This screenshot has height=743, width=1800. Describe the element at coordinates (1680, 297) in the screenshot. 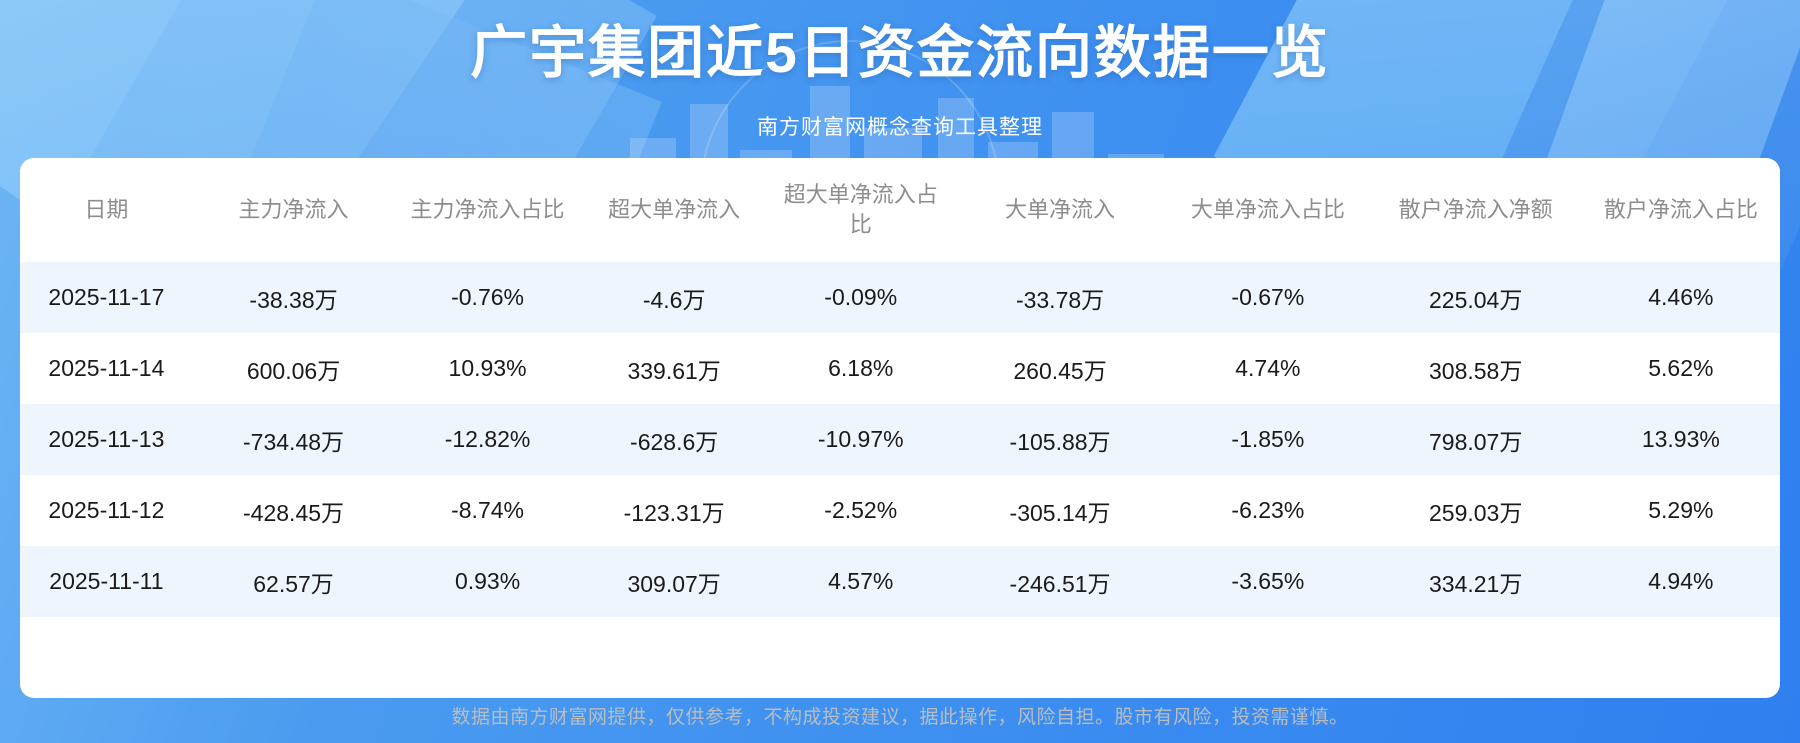

I see `cell-retail-pct: 4.46%` at that location.